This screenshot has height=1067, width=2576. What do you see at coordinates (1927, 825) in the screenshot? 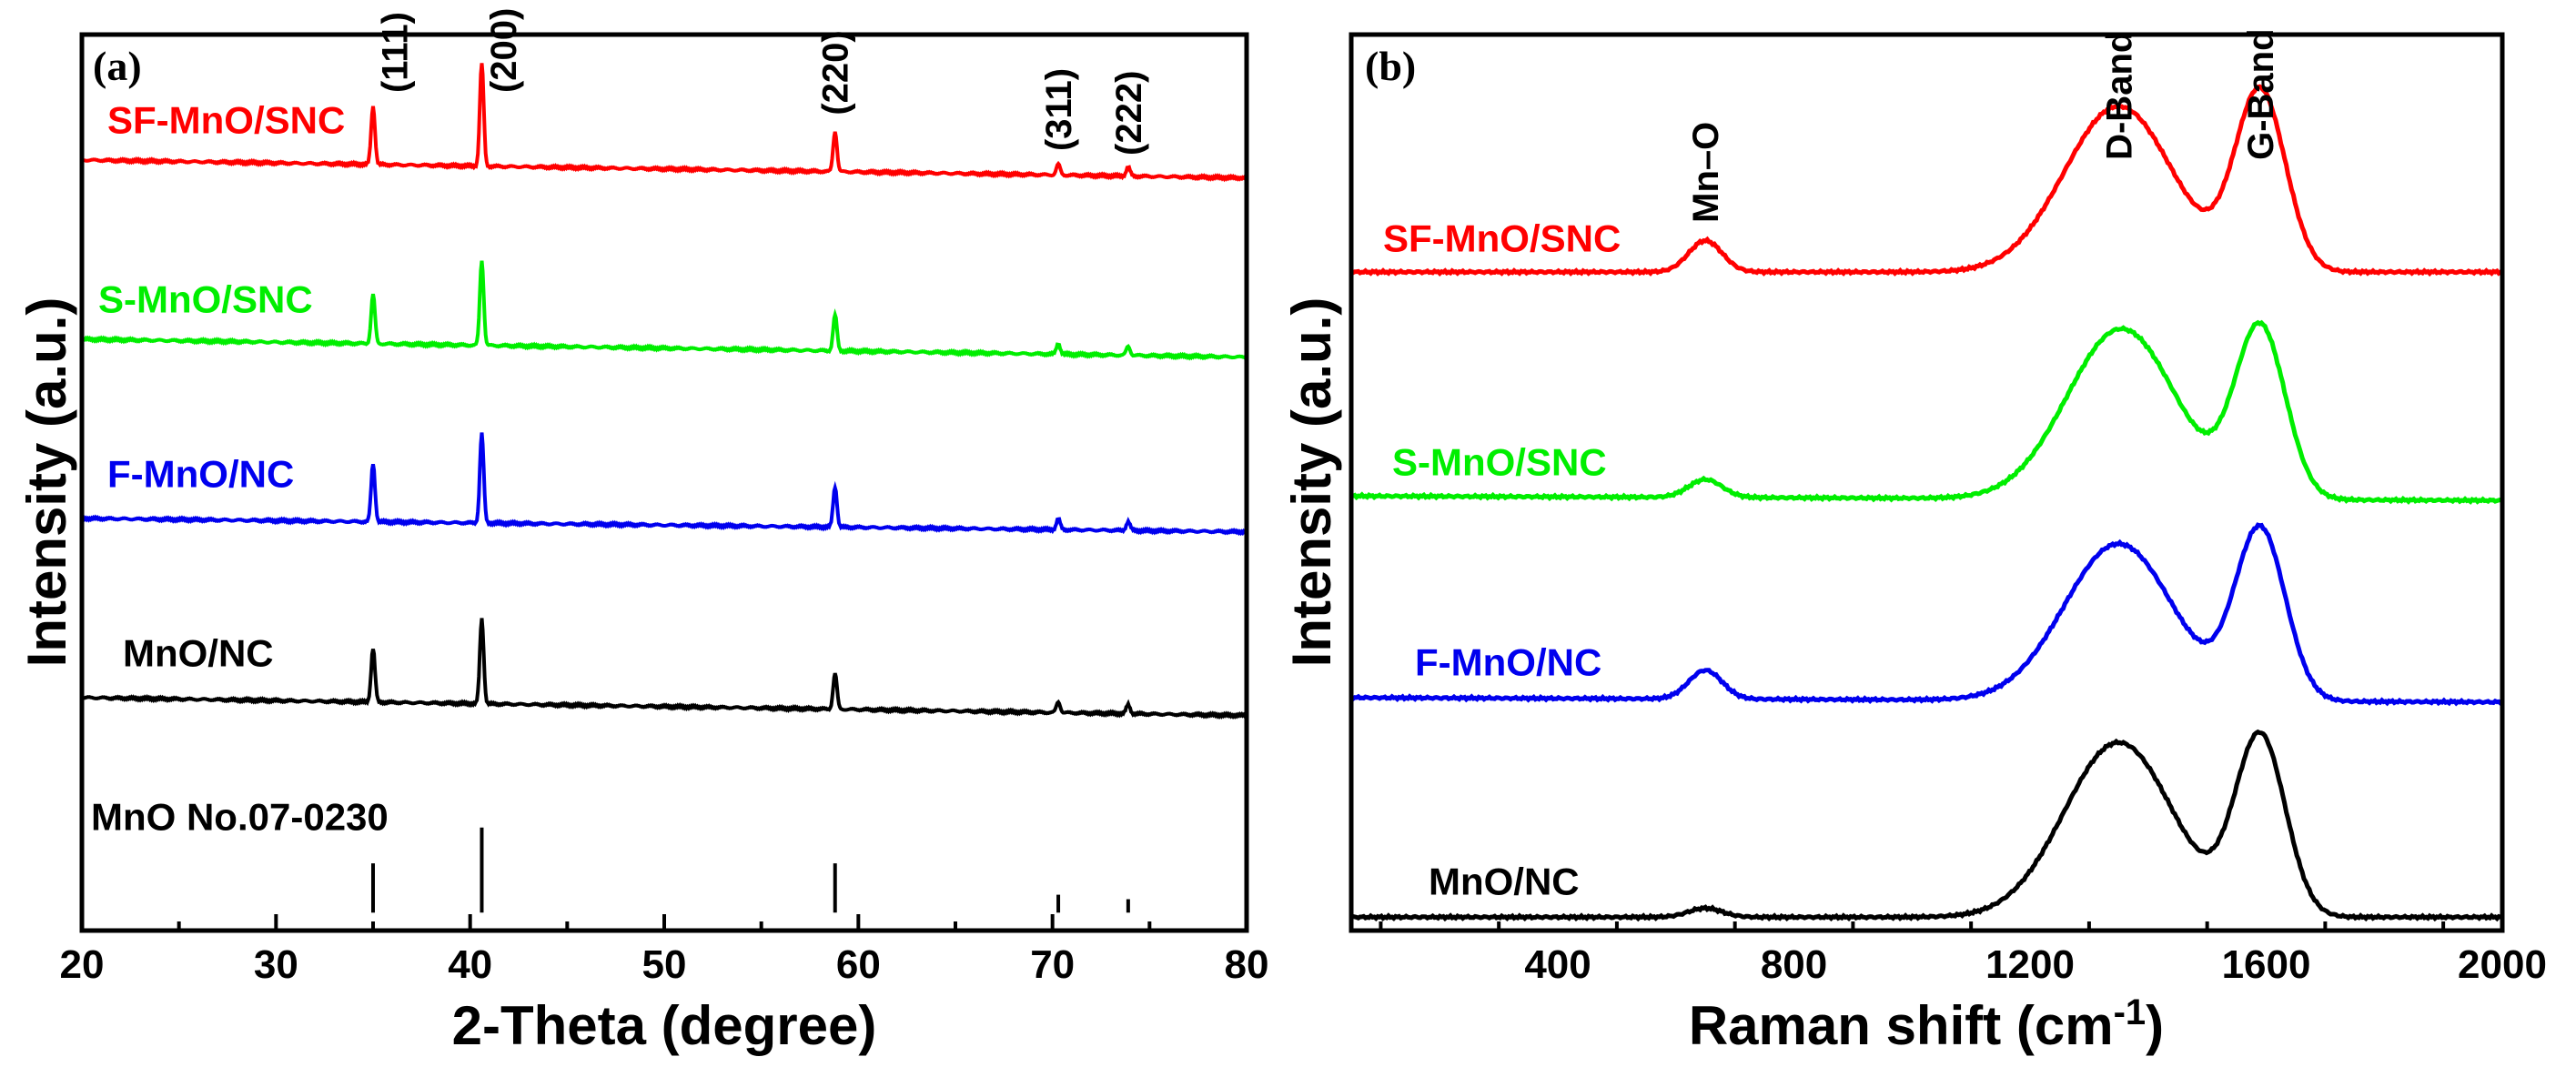
I see `raman-trace-mno-nc` at bounding box center [1927, 825].